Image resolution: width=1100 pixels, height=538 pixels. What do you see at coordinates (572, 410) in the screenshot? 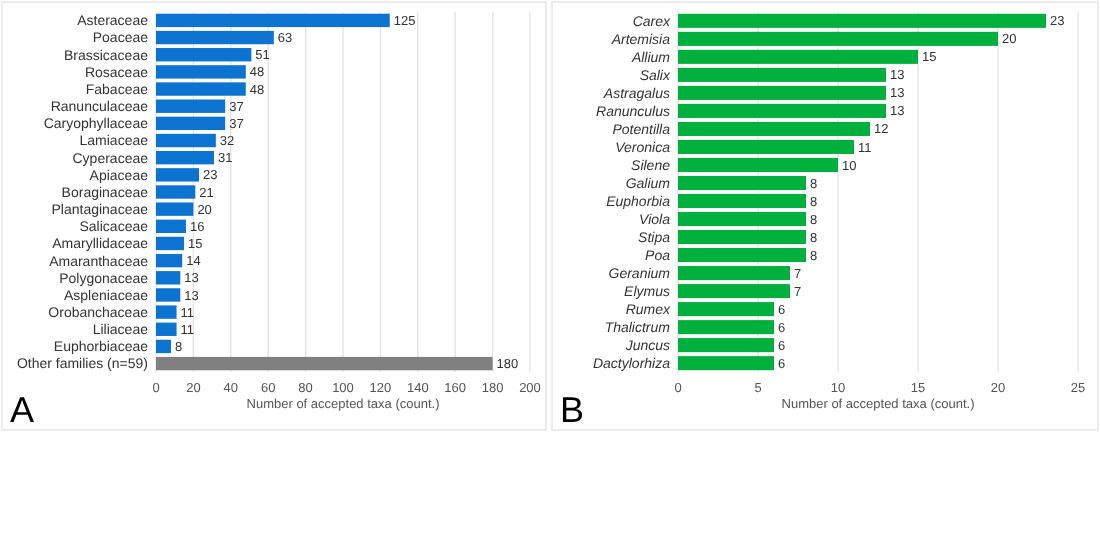
I see `text: B` at bounding box center [572, 410].